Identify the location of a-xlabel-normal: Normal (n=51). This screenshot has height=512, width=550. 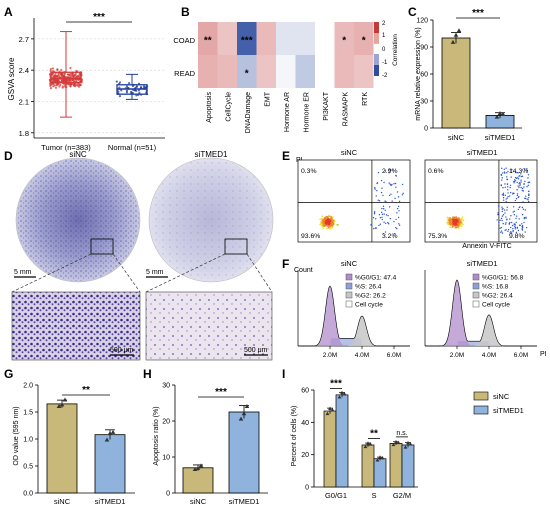
(132, 147).